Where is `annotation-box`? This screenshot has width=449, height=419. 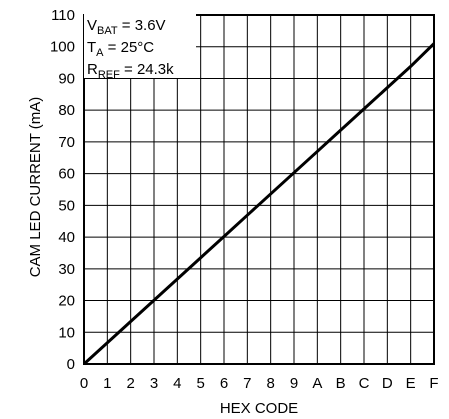 annotation-box is located at coordinates (140, 44).